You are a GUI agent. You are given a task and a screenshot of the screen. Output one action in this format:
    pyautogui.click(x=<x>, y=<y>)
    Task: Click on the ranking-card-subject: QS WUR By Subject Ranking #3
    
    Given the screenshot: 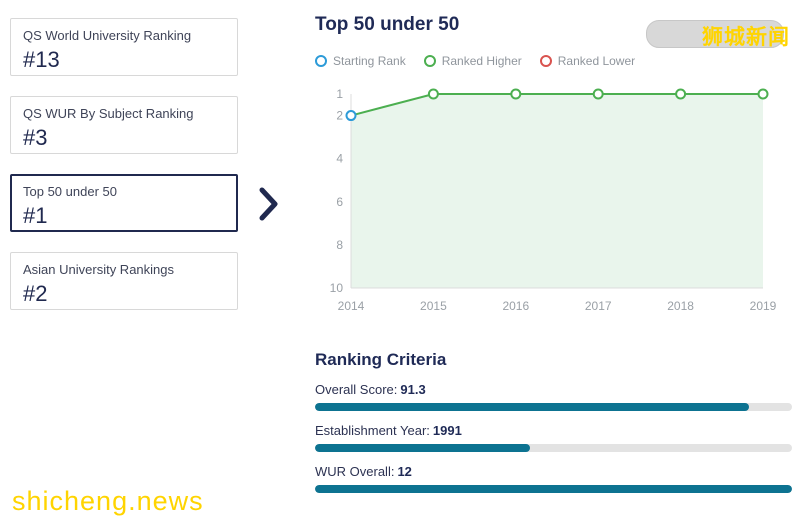 What is the action you would take?
    pyautogui.click(x=124, y=125)
    